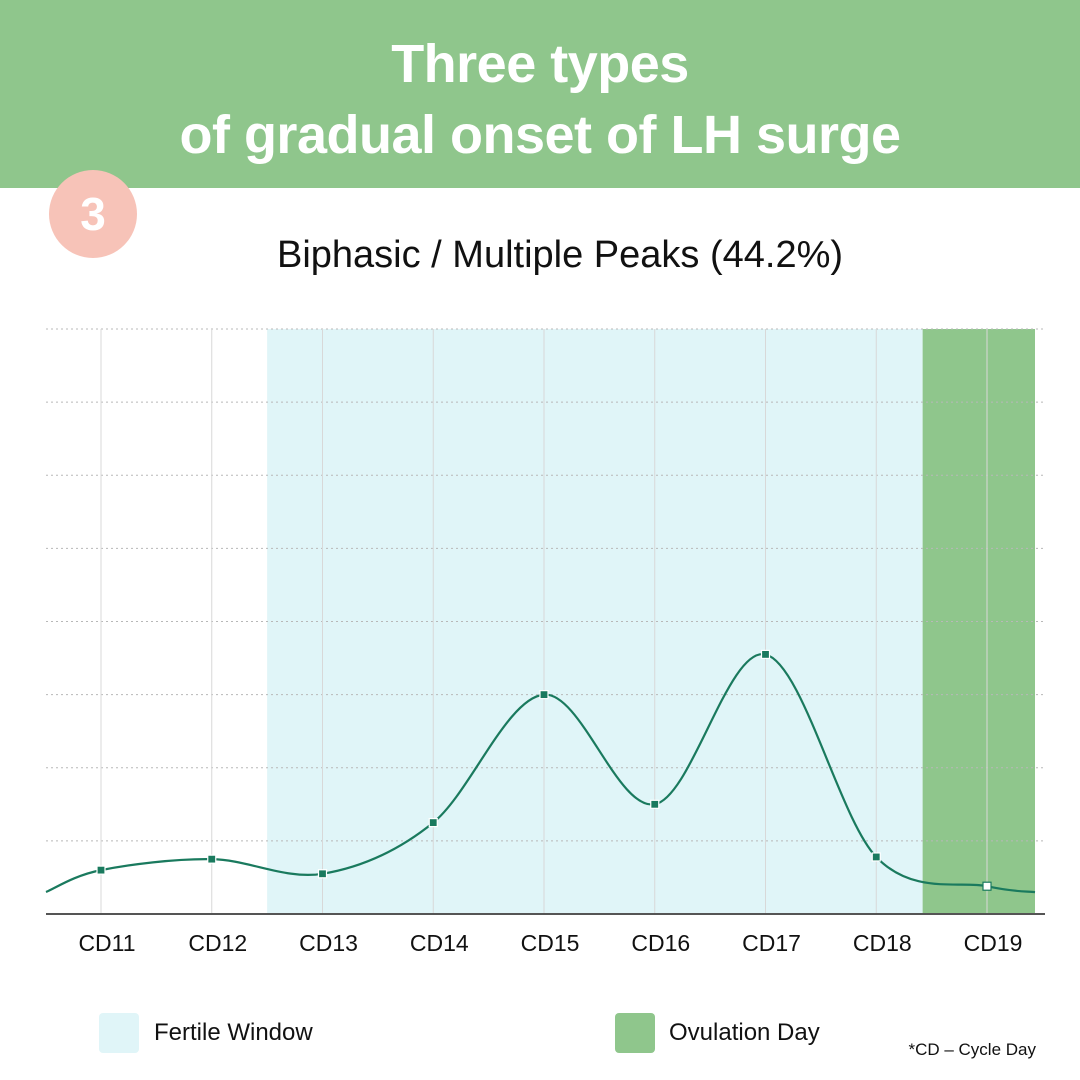  Describe the element at coordinates (765, 654) in the screenshot. I see `data-point-cd17` at that location.